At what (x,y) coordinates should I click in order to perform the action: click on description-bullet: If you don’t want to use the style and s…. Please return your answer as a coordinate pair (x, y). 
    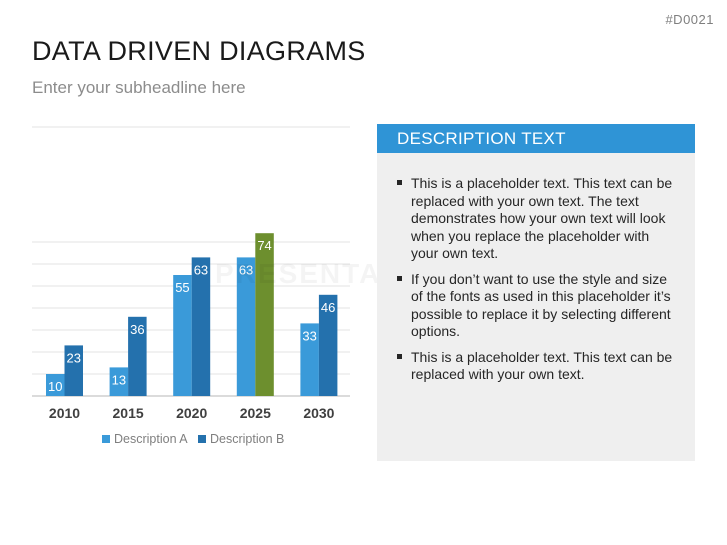
    Looking at the image, I should click on (537, 306).